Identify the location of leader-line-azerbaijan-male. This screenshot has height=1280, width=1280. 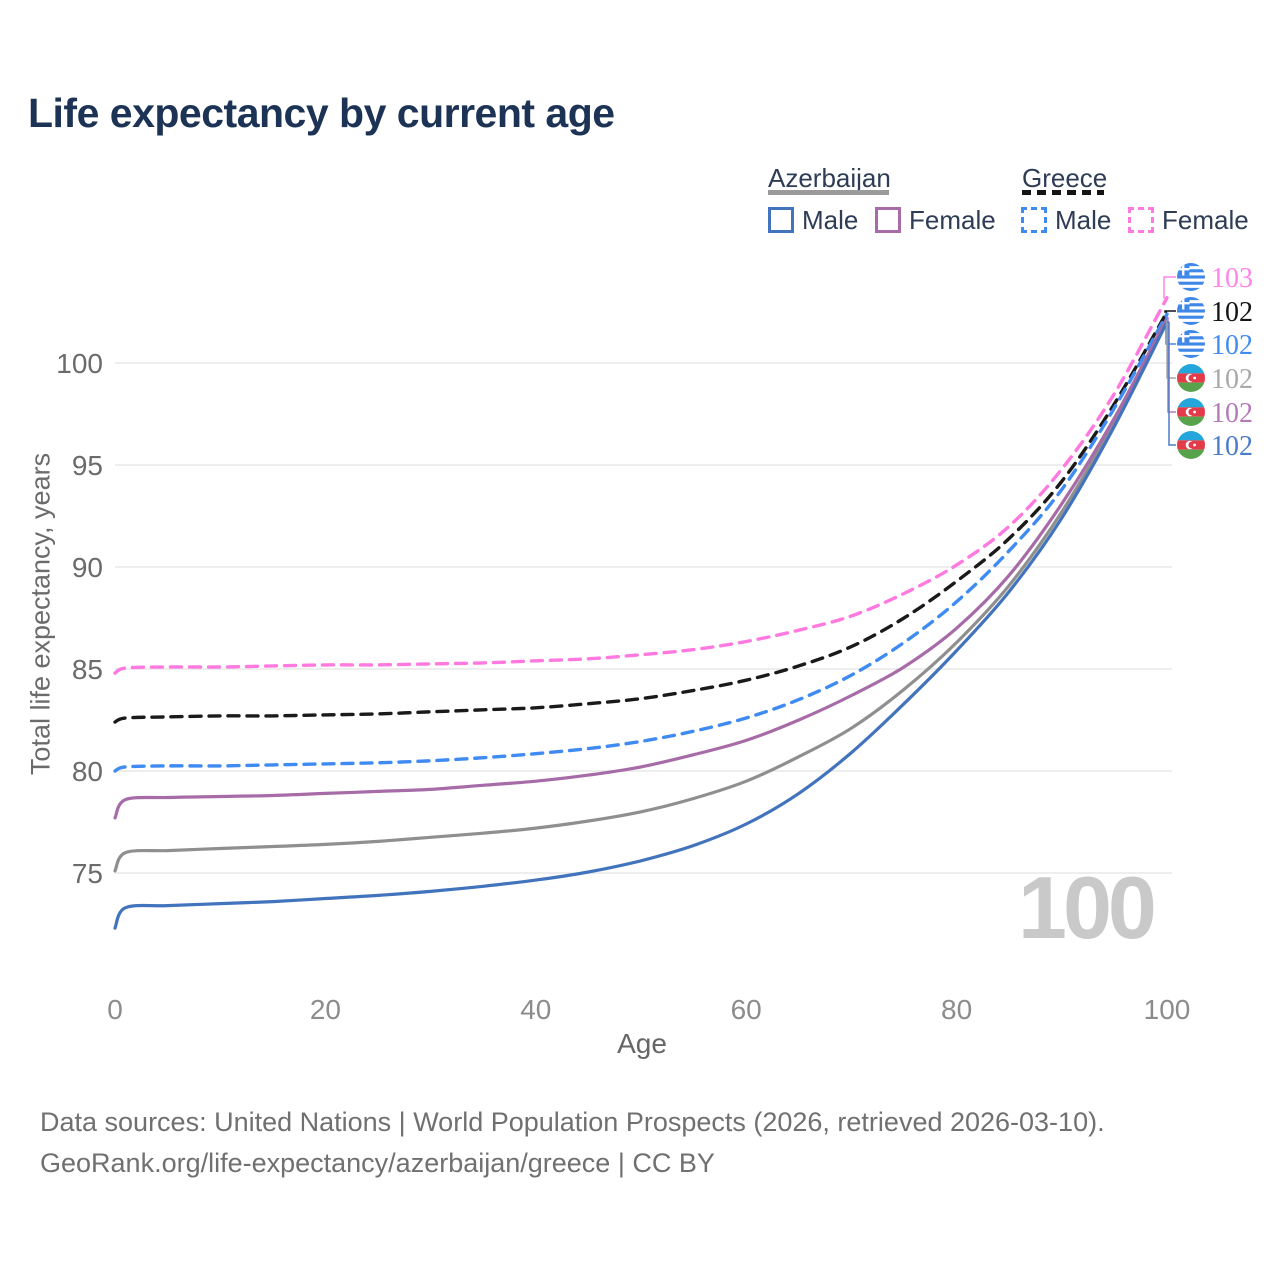
(1171, 383).